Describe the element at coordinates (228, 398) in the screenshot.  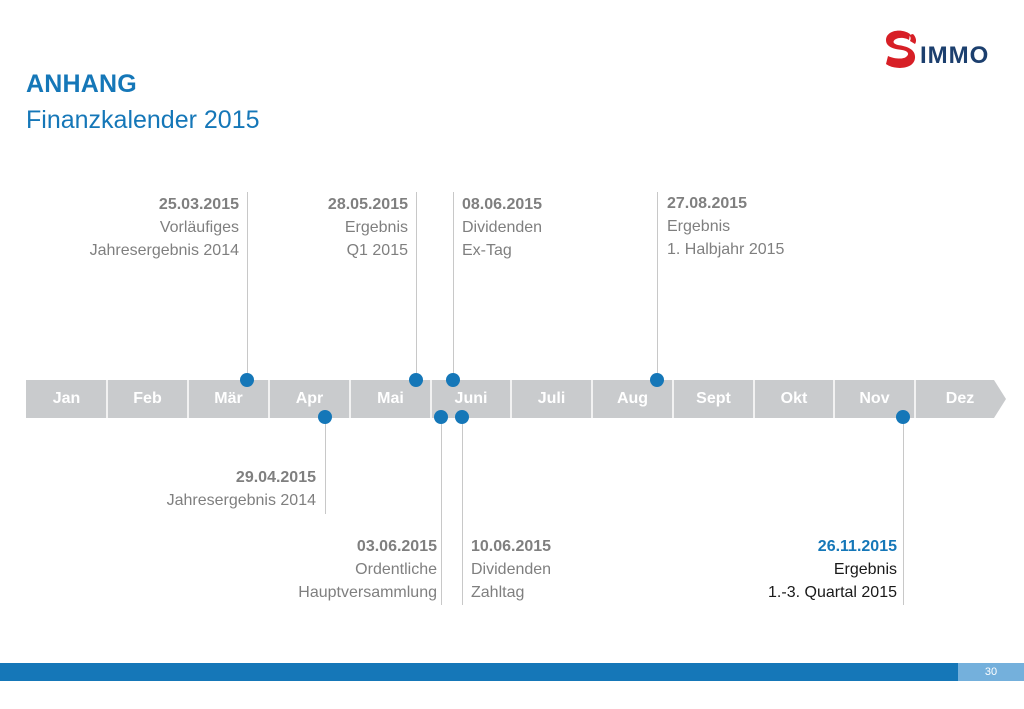
I see `month-mar: Mär` at that location.